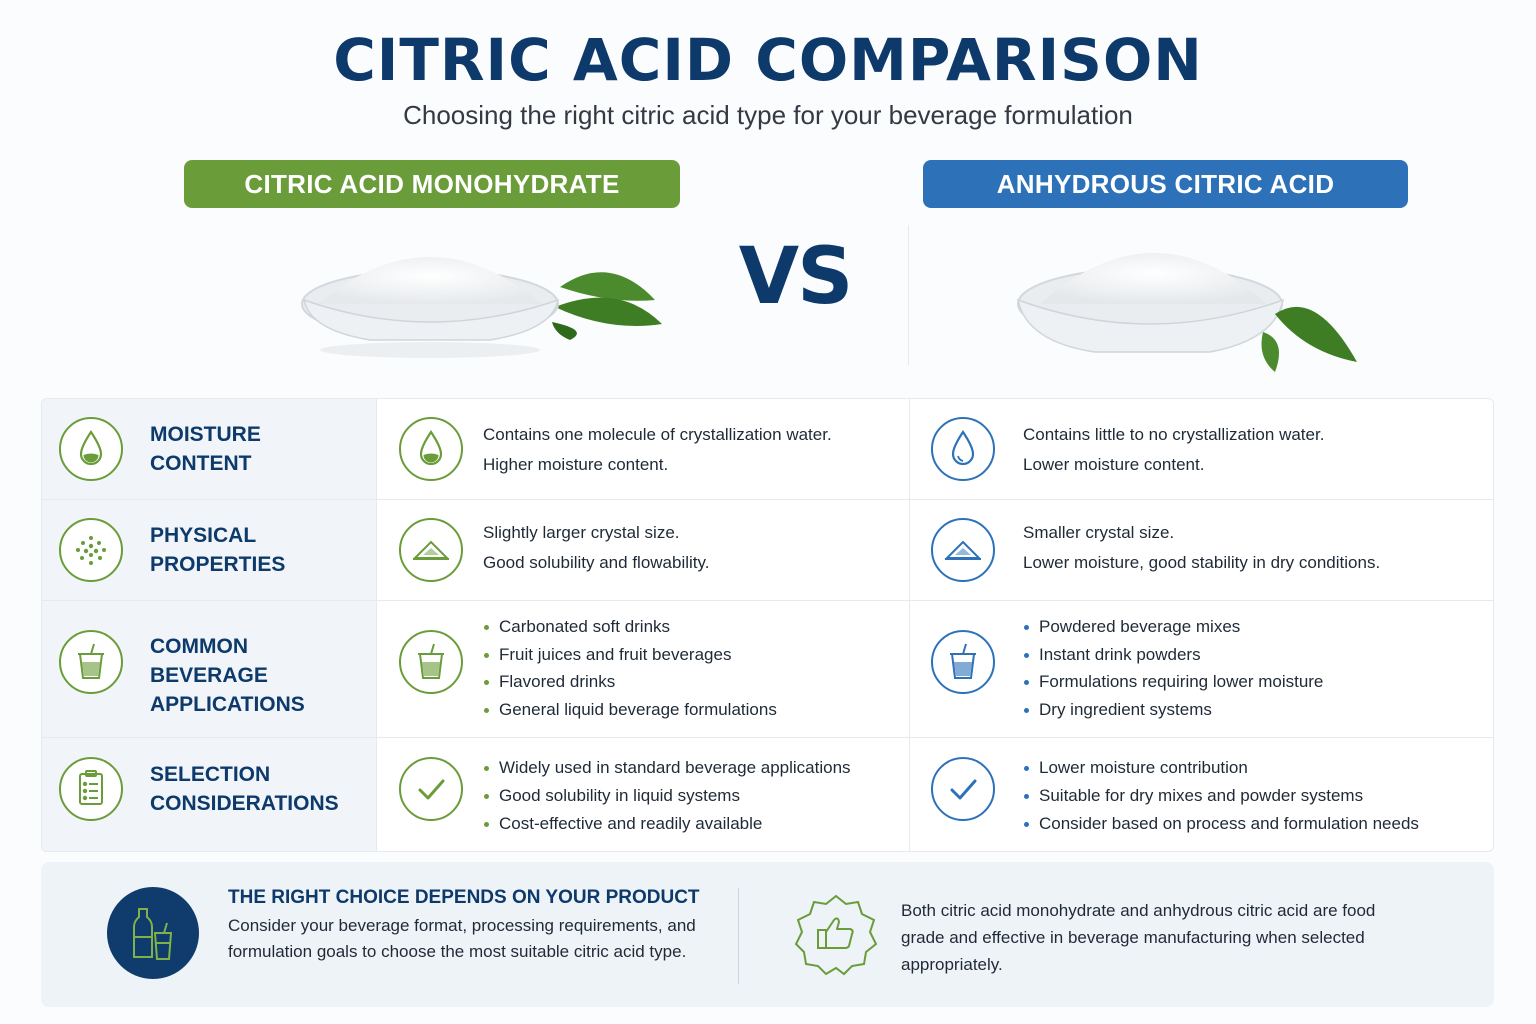 The image size is (1536, 1024). Describe the element at coordinates (260, 789) in the screenshot. I see `row-label: SELECTION CONSIDERATIONS` at that location.